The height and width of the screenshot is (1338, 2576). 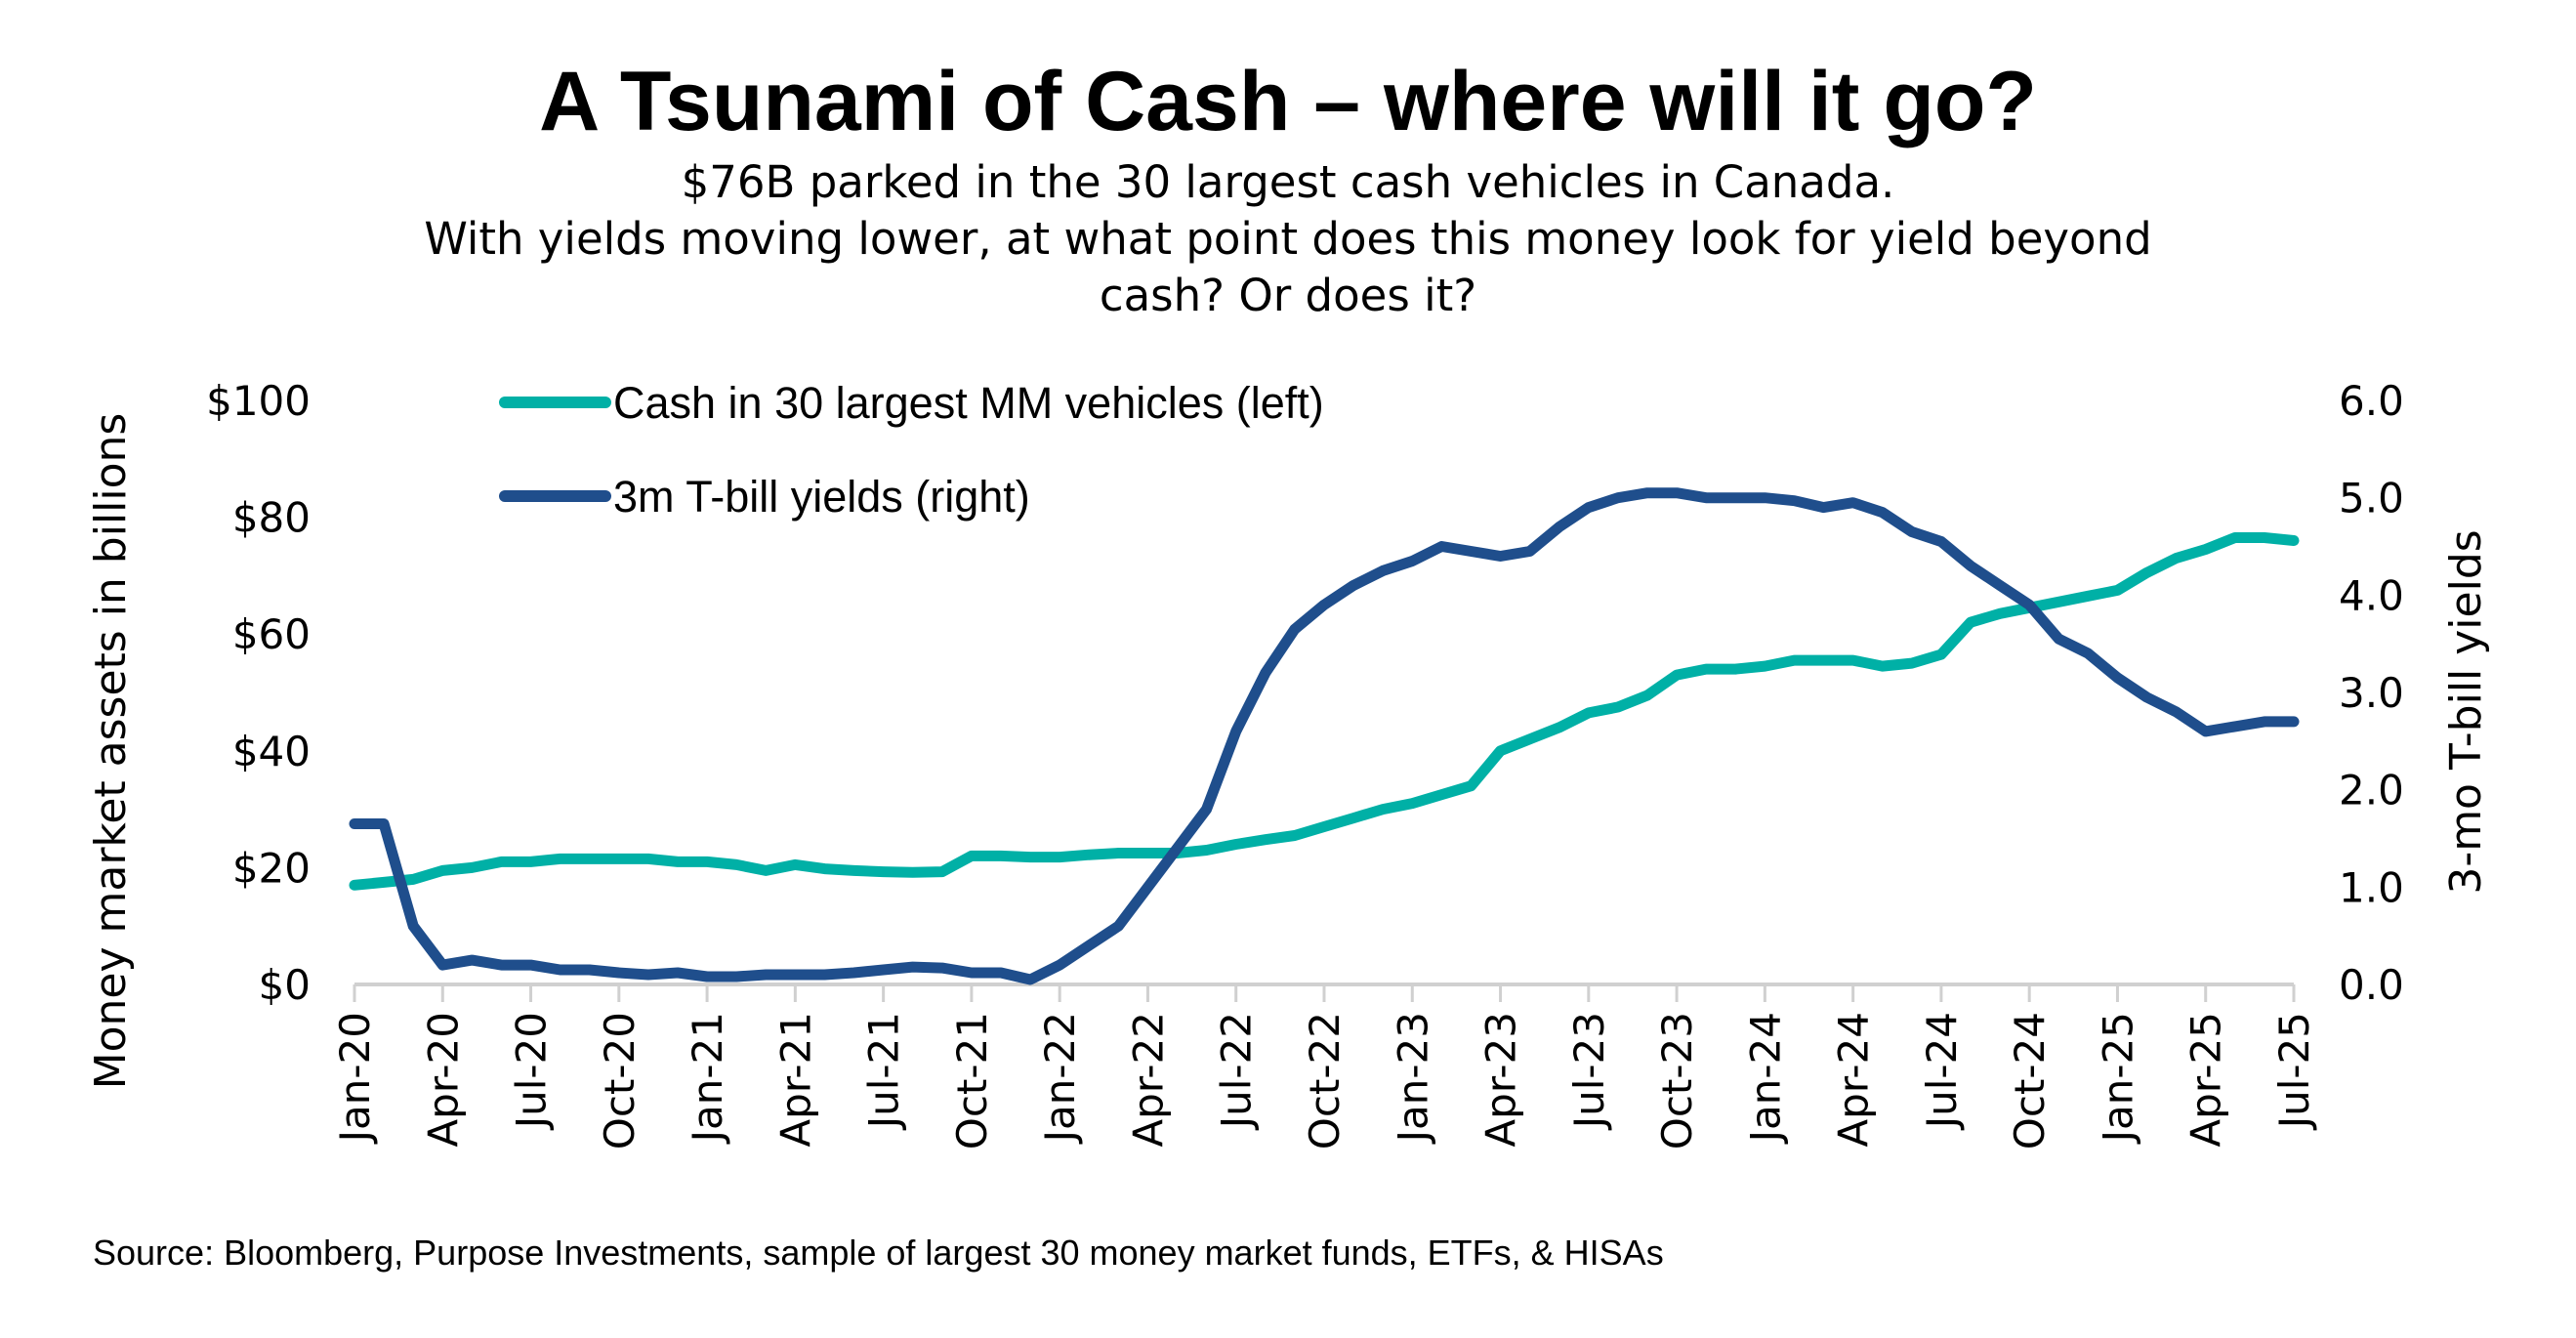 I want to click on subtitle-line-3: cash? Or does it?, so click(x=1288, y=295).